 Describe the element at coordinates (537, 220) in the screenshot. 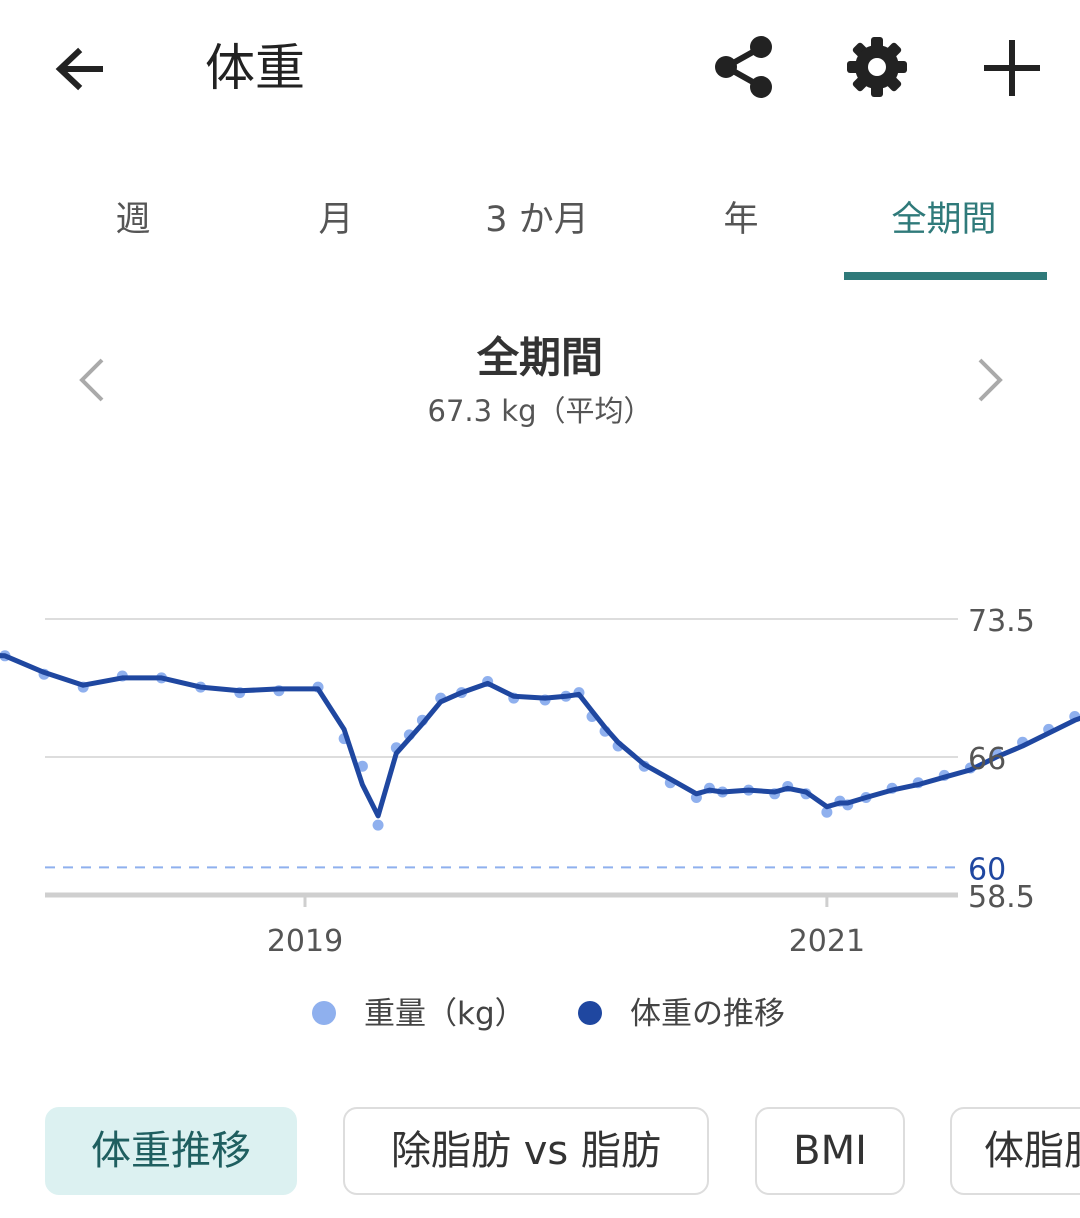

I see `tab-3-months: 3 か月` at that location.